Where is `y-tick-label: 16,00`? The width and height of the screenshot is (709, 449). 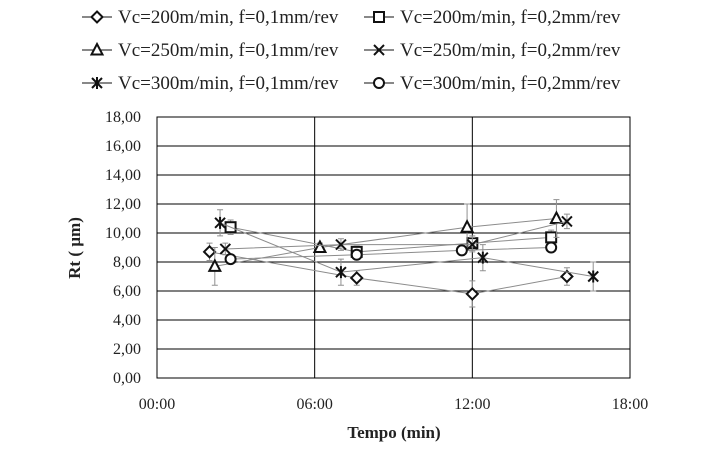
y-tick-label: 16,00 is located at coordinates (123, 146).